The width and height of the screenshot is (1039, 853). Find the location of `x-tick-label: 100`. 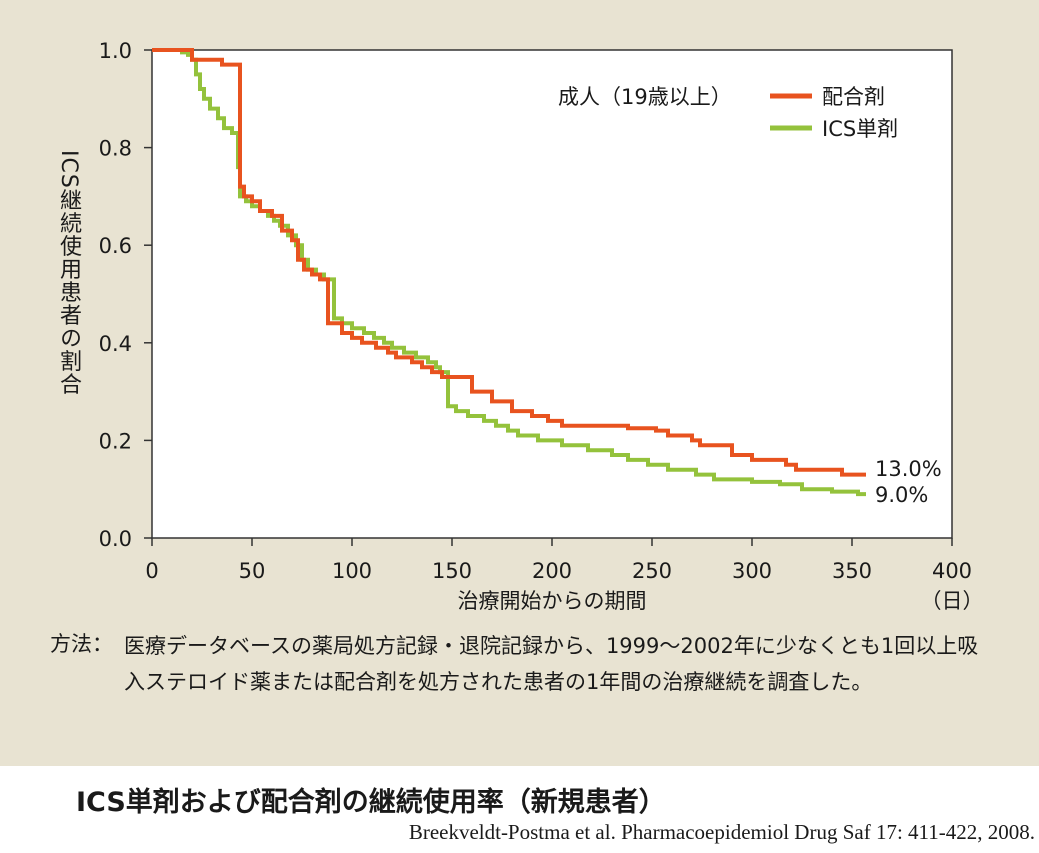

x-tick-label: 100 is located at coordinates (352, 571).